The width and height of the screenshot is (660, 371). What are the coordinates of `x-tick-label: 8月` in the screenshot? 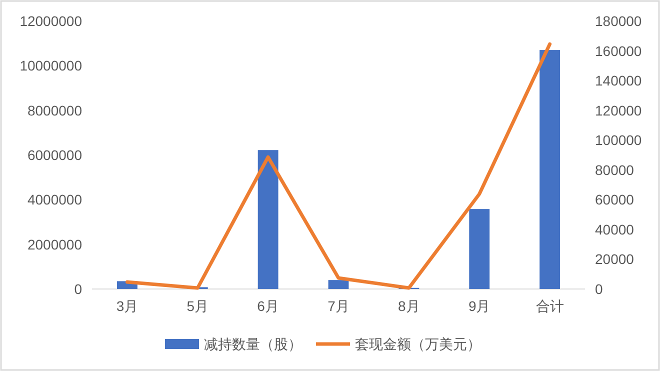 It's located at (409, 306).